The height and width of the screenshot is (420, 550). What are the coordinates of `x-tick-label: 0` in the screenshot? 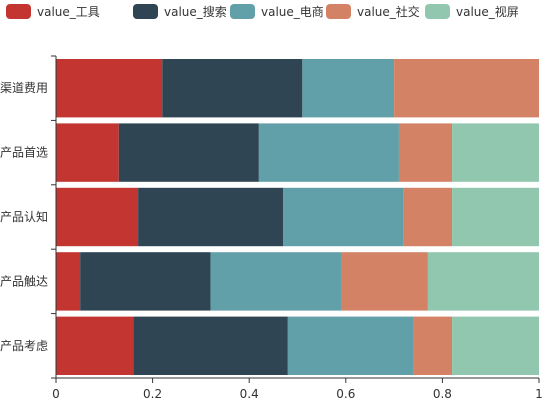 It's located at (56, 394).